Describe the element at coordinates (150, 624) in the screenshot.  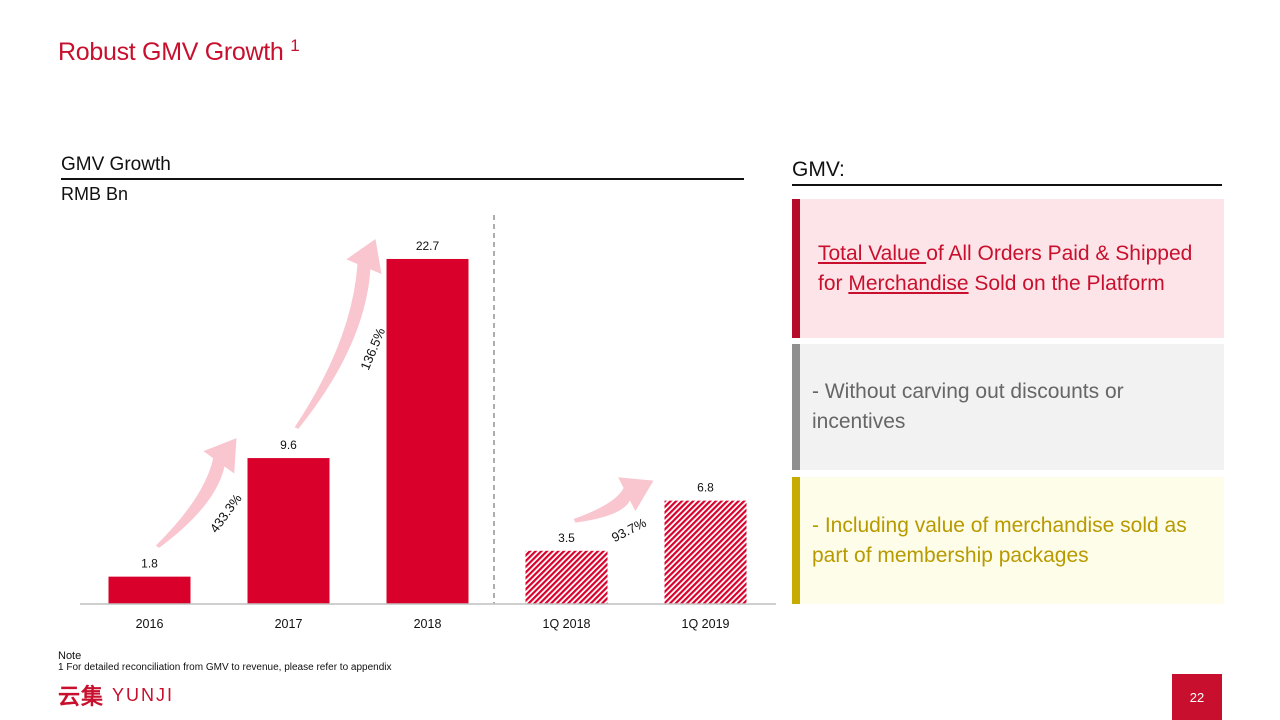
I see `x-tick-label-2016: 2016` at that location.